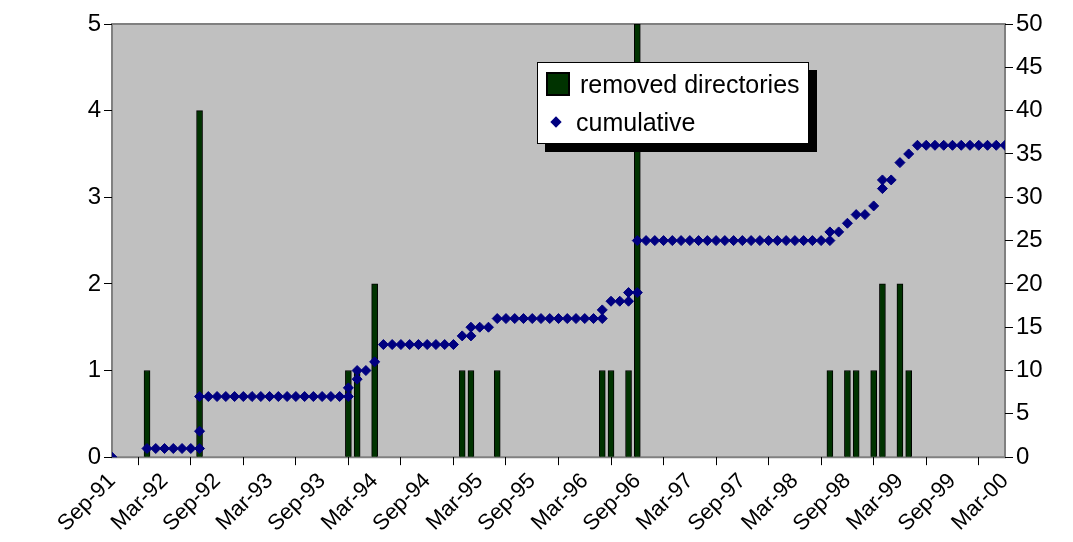 The height and width of the screenshot is (542, 1073). Describe the element at coordinates (1029, 22) in the screenshot. I see `y2-tick-label: 50` at that location.